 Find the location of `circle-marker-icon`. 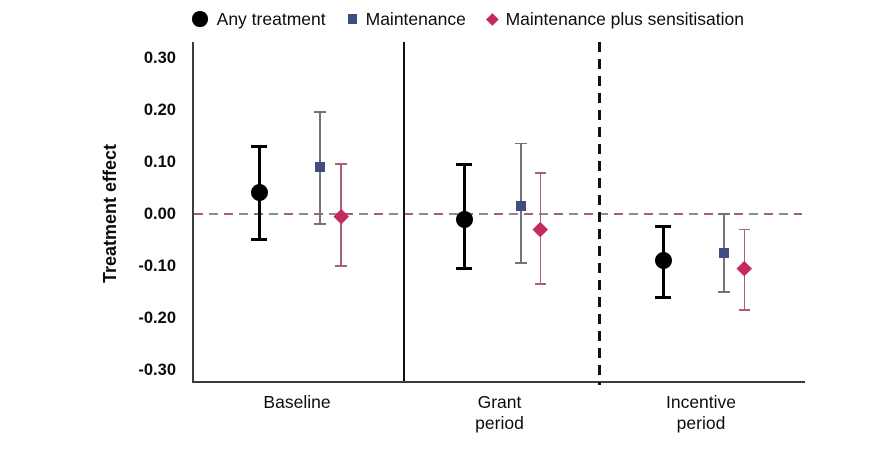

circle-marker-icon is located at coordinates (200, 19).